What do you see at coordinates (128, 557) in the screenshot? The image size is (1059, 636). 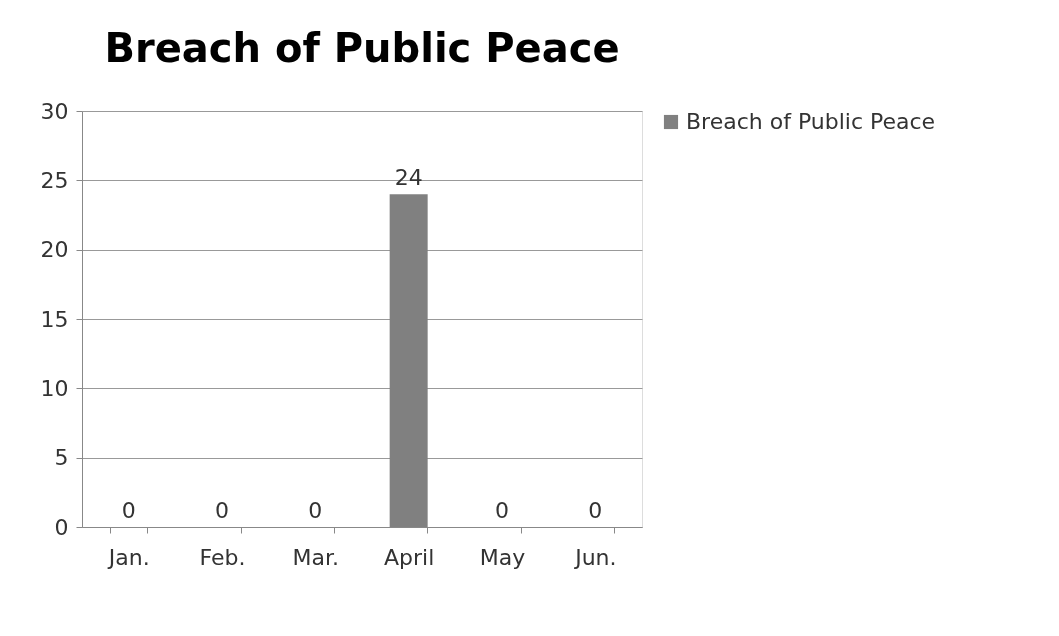 I see `x-tick-label: Jan.` at bounding box center [128, 557].